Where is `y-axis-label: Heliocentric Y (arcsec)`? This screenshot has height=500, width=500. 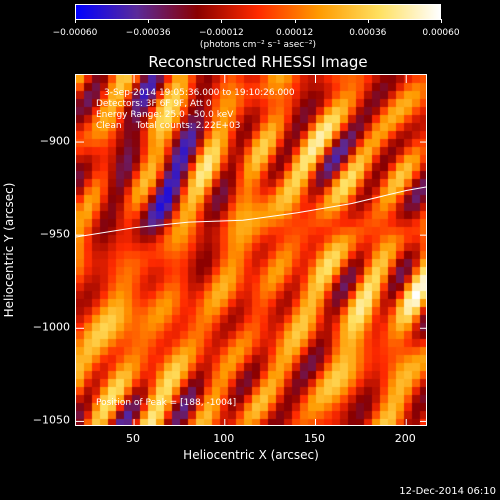 y-axis-label: Heliocentric Y (arcsec) is located at coordinates (9, 250).